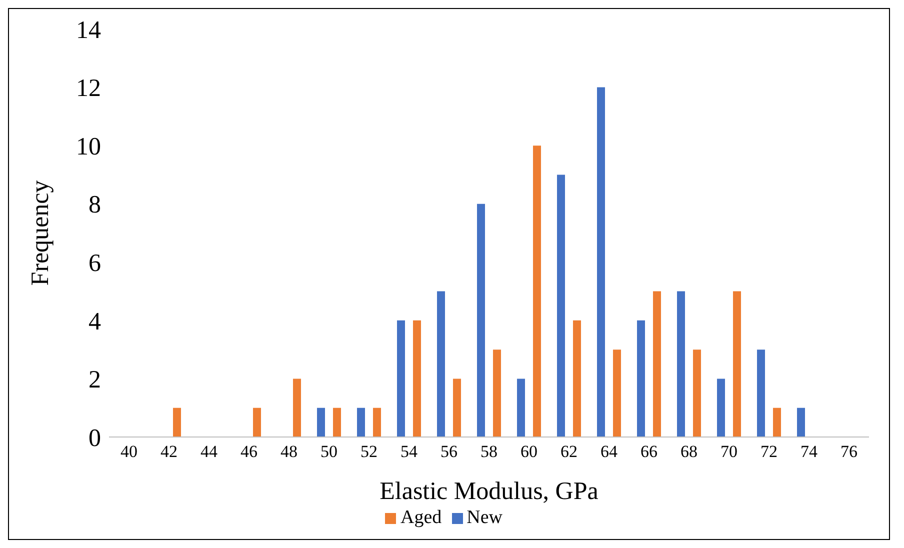  I want to click on x-tick-label: 46, so click(249, 452).